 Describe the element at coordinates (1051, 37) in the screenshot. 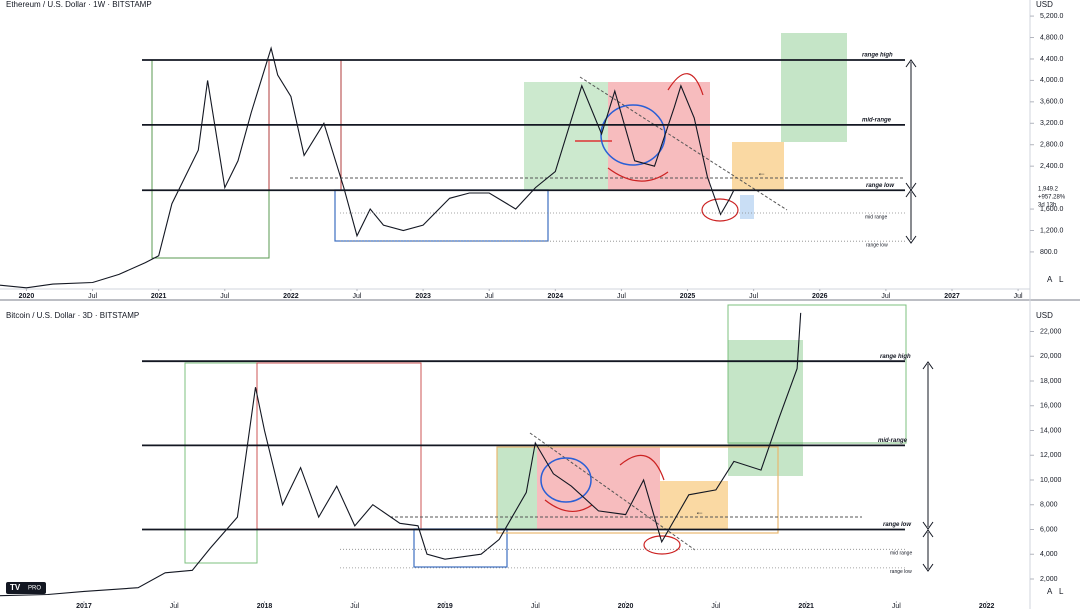

I see `y-tick-label: 4,800.0` at that location.